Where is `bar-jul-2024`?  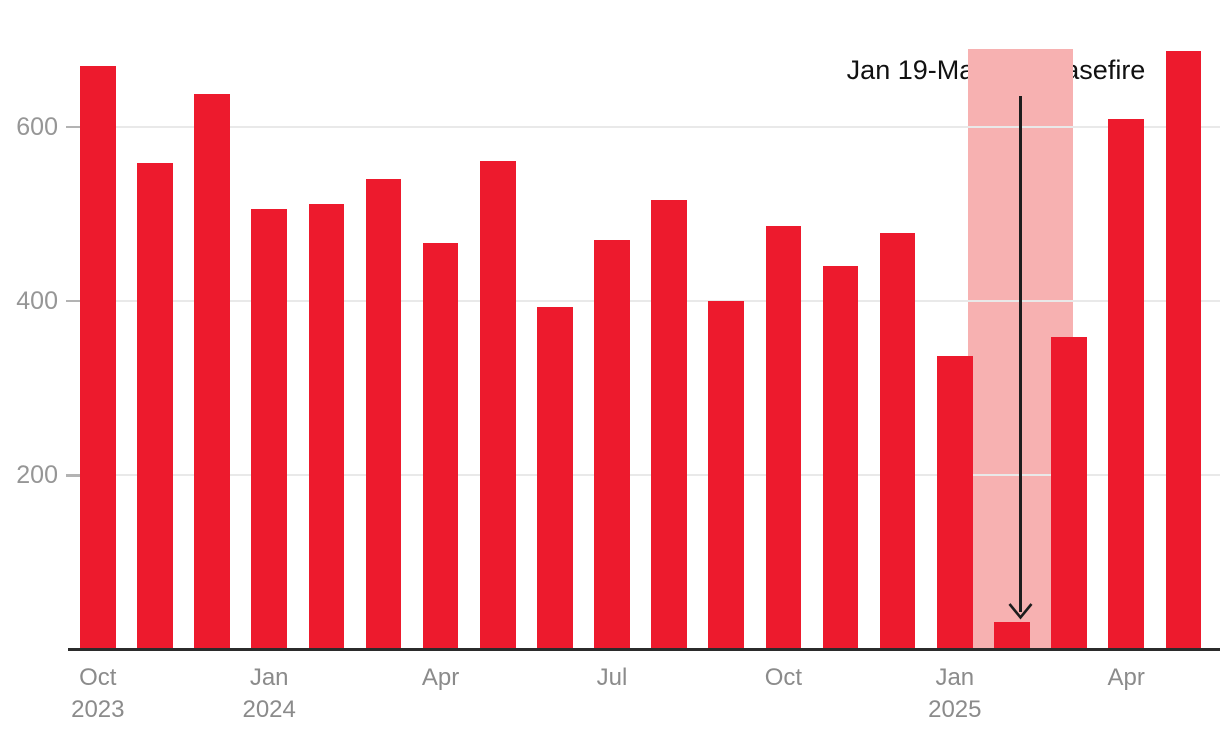
bar-jul-2024 is located at coordinates (612, 445).